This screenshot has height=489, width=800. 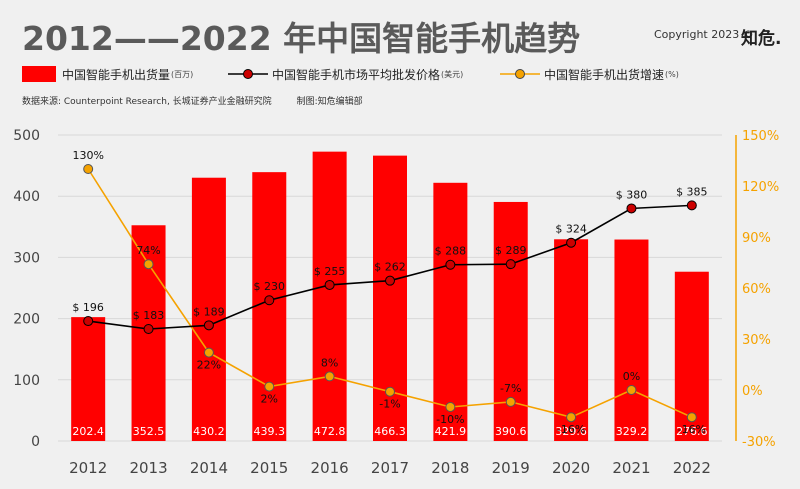 What do you see at coordinates (760, 187) in the screenshot?
I see `y-right-tick-label: 120%` at bounding box center [760, 187].